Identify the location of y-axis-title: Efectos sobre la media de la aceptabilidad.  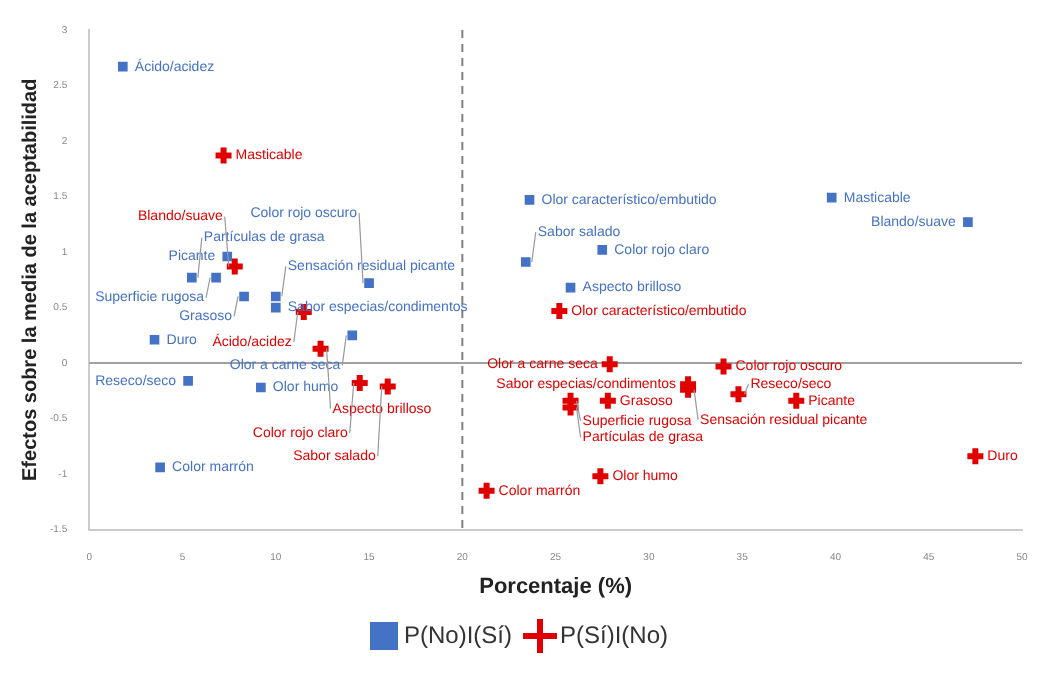
(30, 279).